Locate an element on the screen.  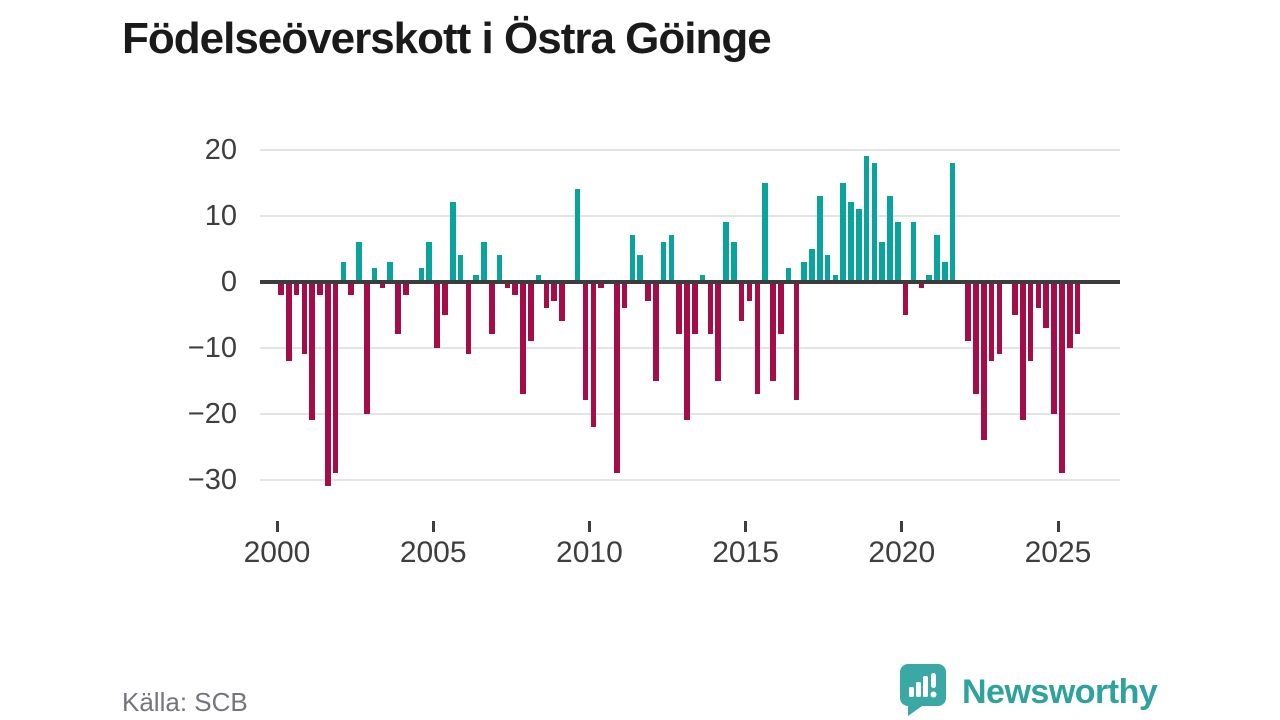
bar-2002-Q1 is located at coordinates (343, 271).